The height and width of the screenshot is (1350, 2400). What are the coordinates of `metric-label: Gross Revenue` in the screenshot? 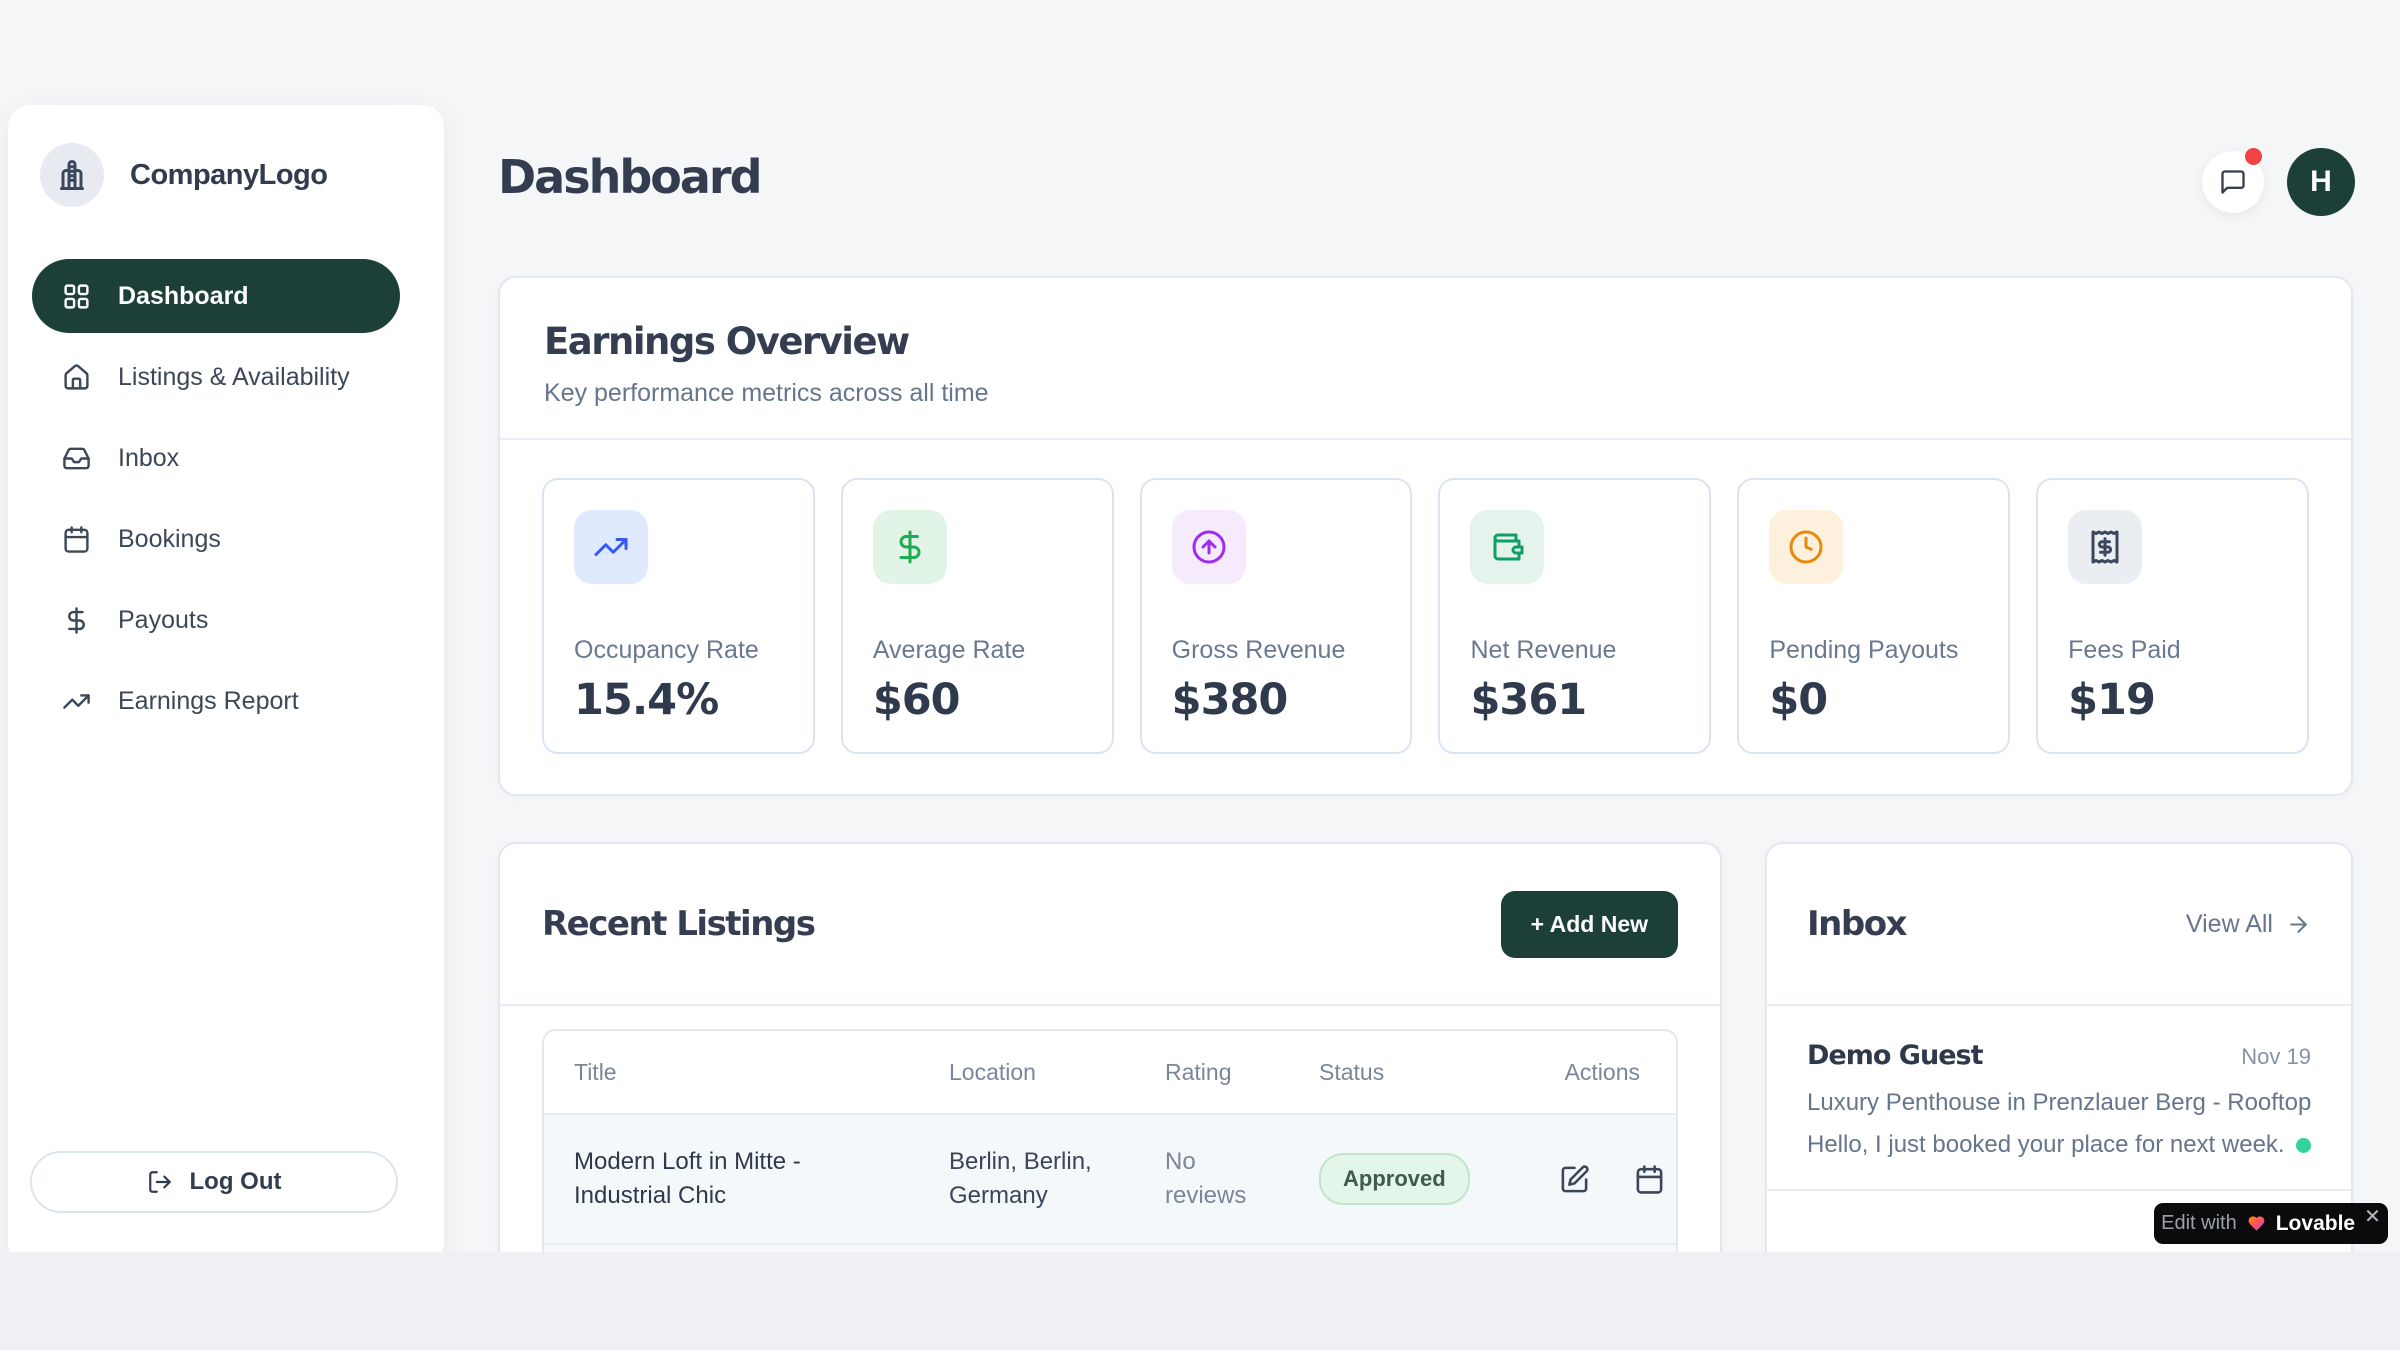 It's located at (1258, 650).